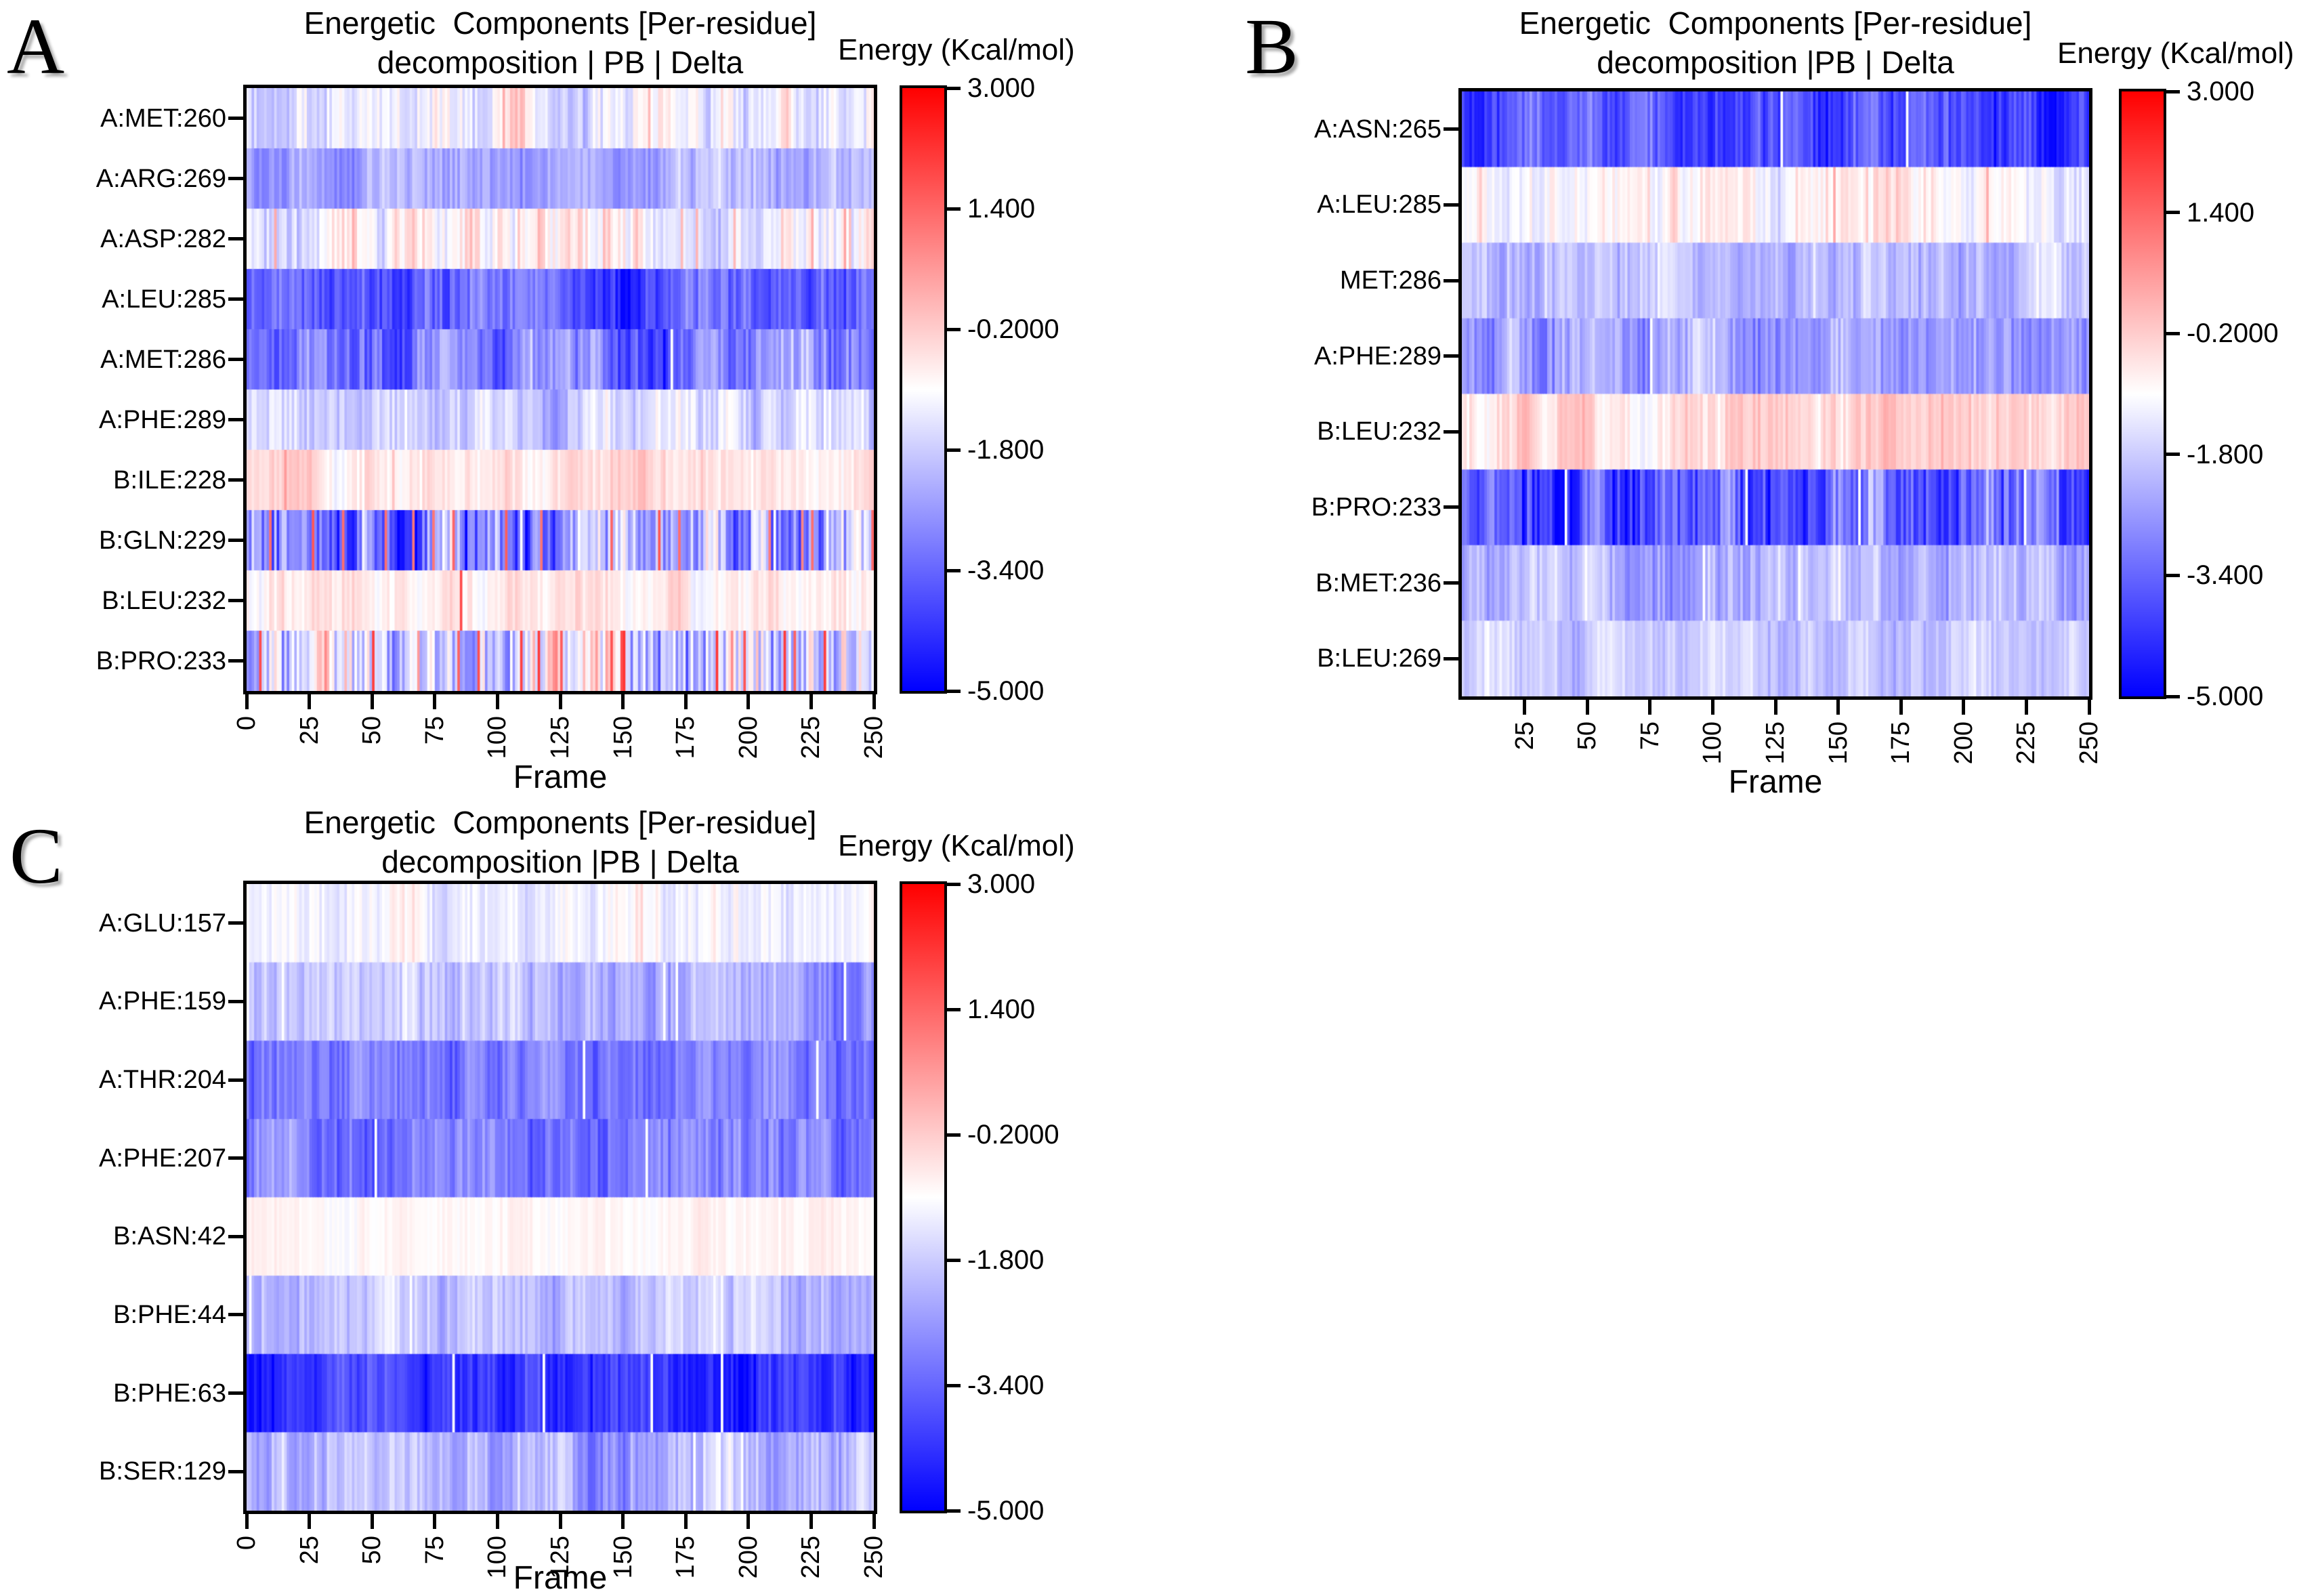  Describe the element at coordinates (923, 1197) in the screenshot. I see `colorbar-c` at that location.